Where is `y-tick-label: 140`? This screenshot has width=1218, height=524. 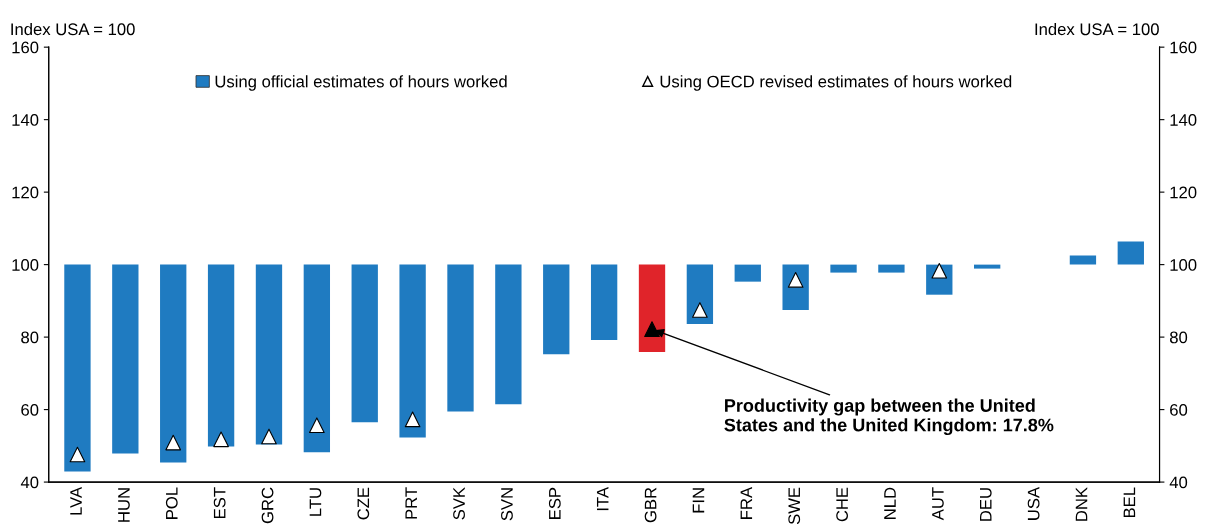
y-tick-label: 140 is located at coordinates (25, 120).